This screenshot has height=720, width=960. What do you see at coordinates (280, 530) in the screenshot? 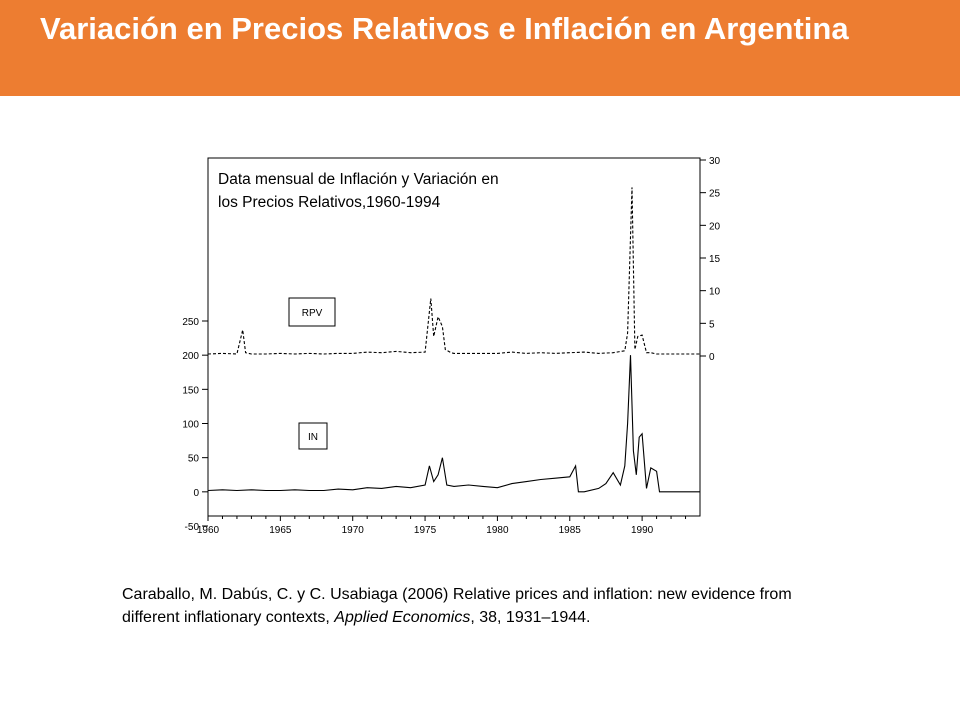
I see `x-tick-label: 1965` at bounding box center [280, 530].